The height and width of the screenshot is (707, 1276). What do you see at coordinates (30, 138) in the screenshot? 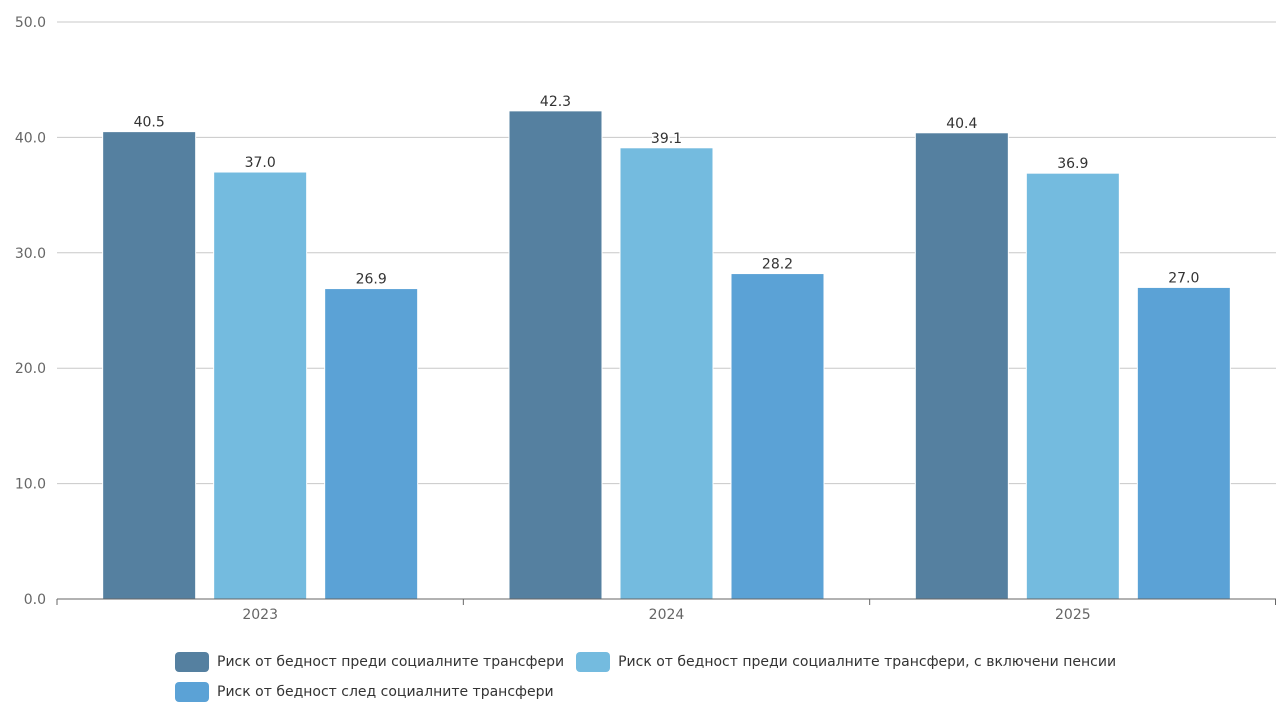
I see `y-tick-label: 40.0` at bounding box center [30, 138].